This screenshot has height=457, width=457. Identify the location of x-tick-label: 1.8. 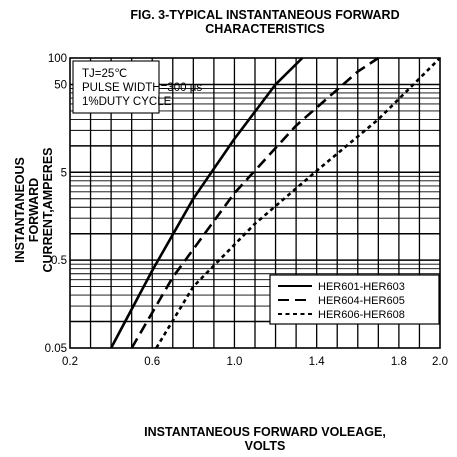
(399, 362).